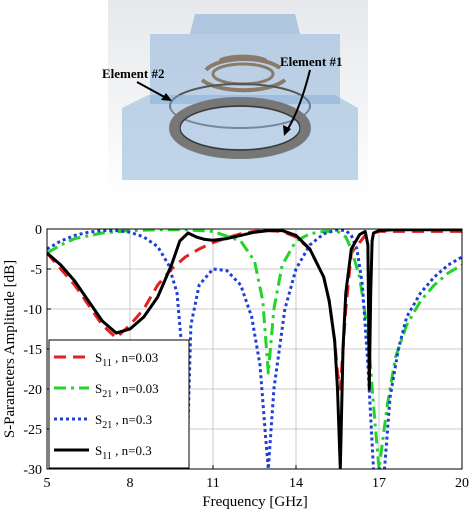 The height and width of the screenshot is (513, 474). Describe the element at coordinates (36, 270) in the screenshot. I see `y-tick-label: -5` at that location.